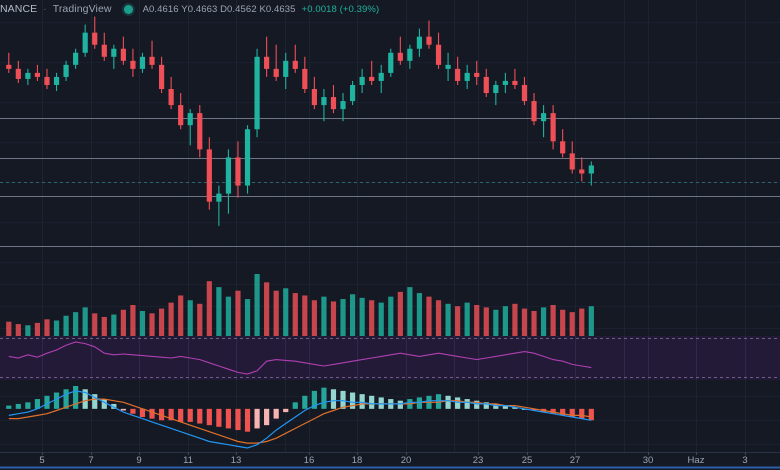  Describe the element at coordinates (527, 460) in the screenshot. I see `axis-tick-label: 25` at that location.